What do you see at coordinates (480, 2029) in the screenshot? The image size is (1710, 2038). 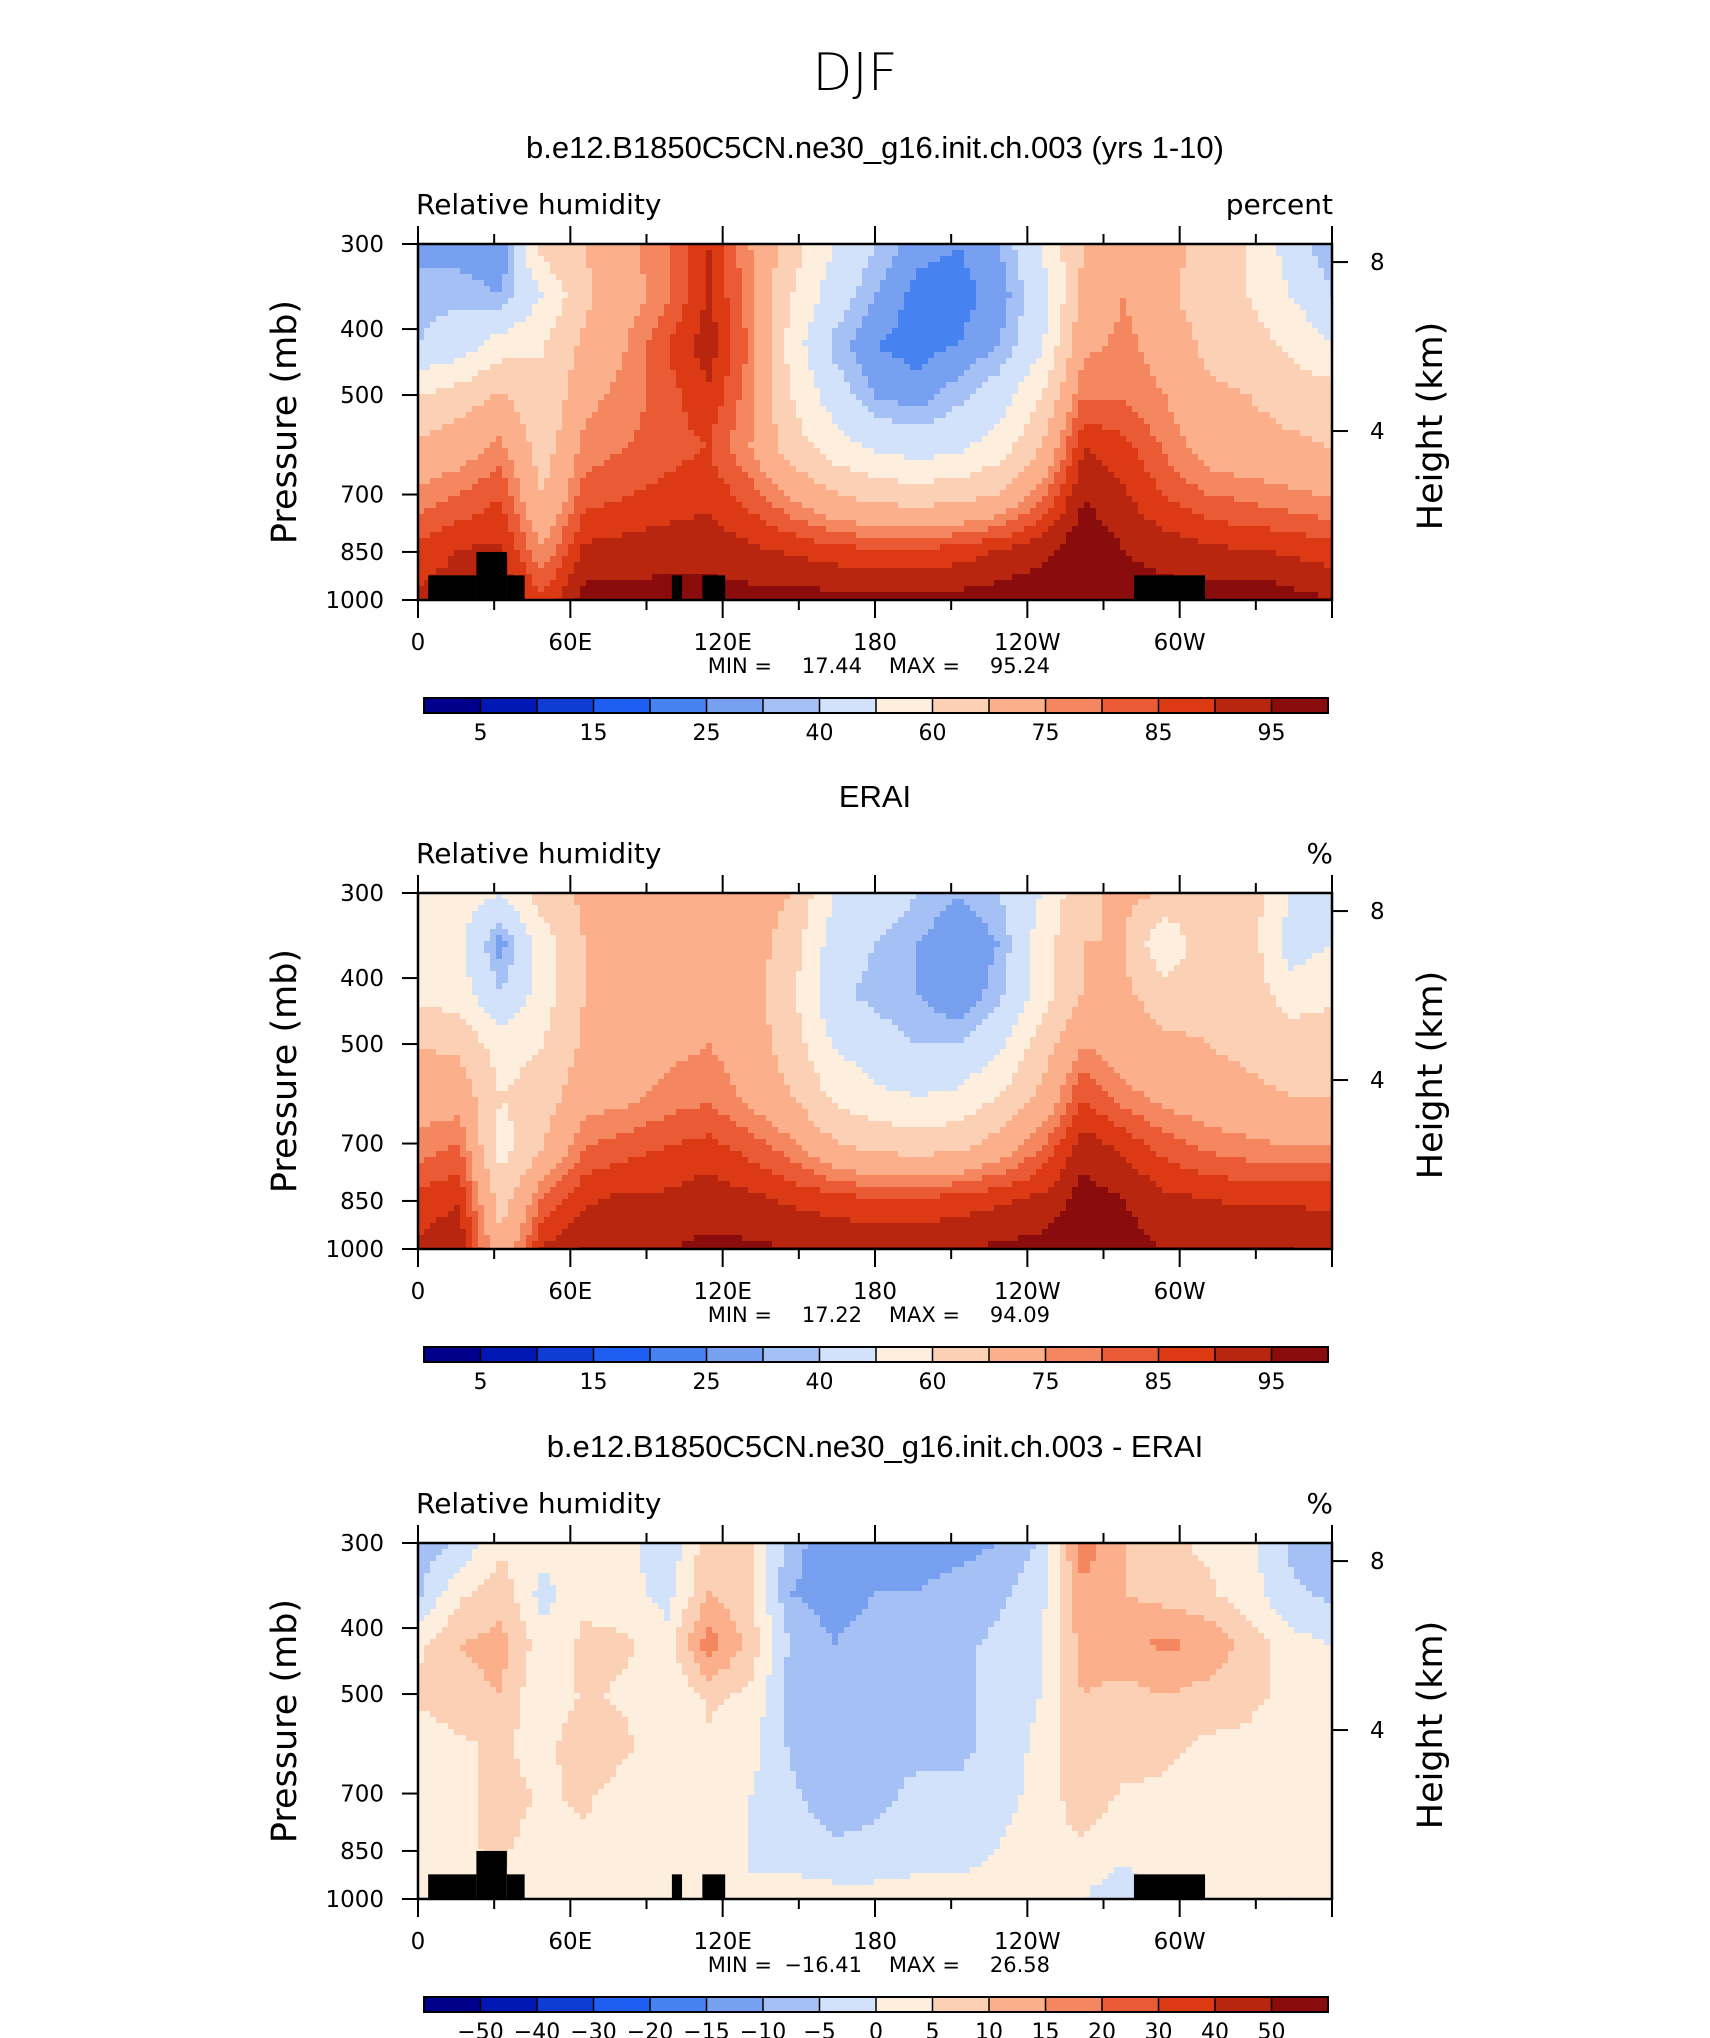 I see `colorbar-label: −50` at bounding box center [480, 2029].